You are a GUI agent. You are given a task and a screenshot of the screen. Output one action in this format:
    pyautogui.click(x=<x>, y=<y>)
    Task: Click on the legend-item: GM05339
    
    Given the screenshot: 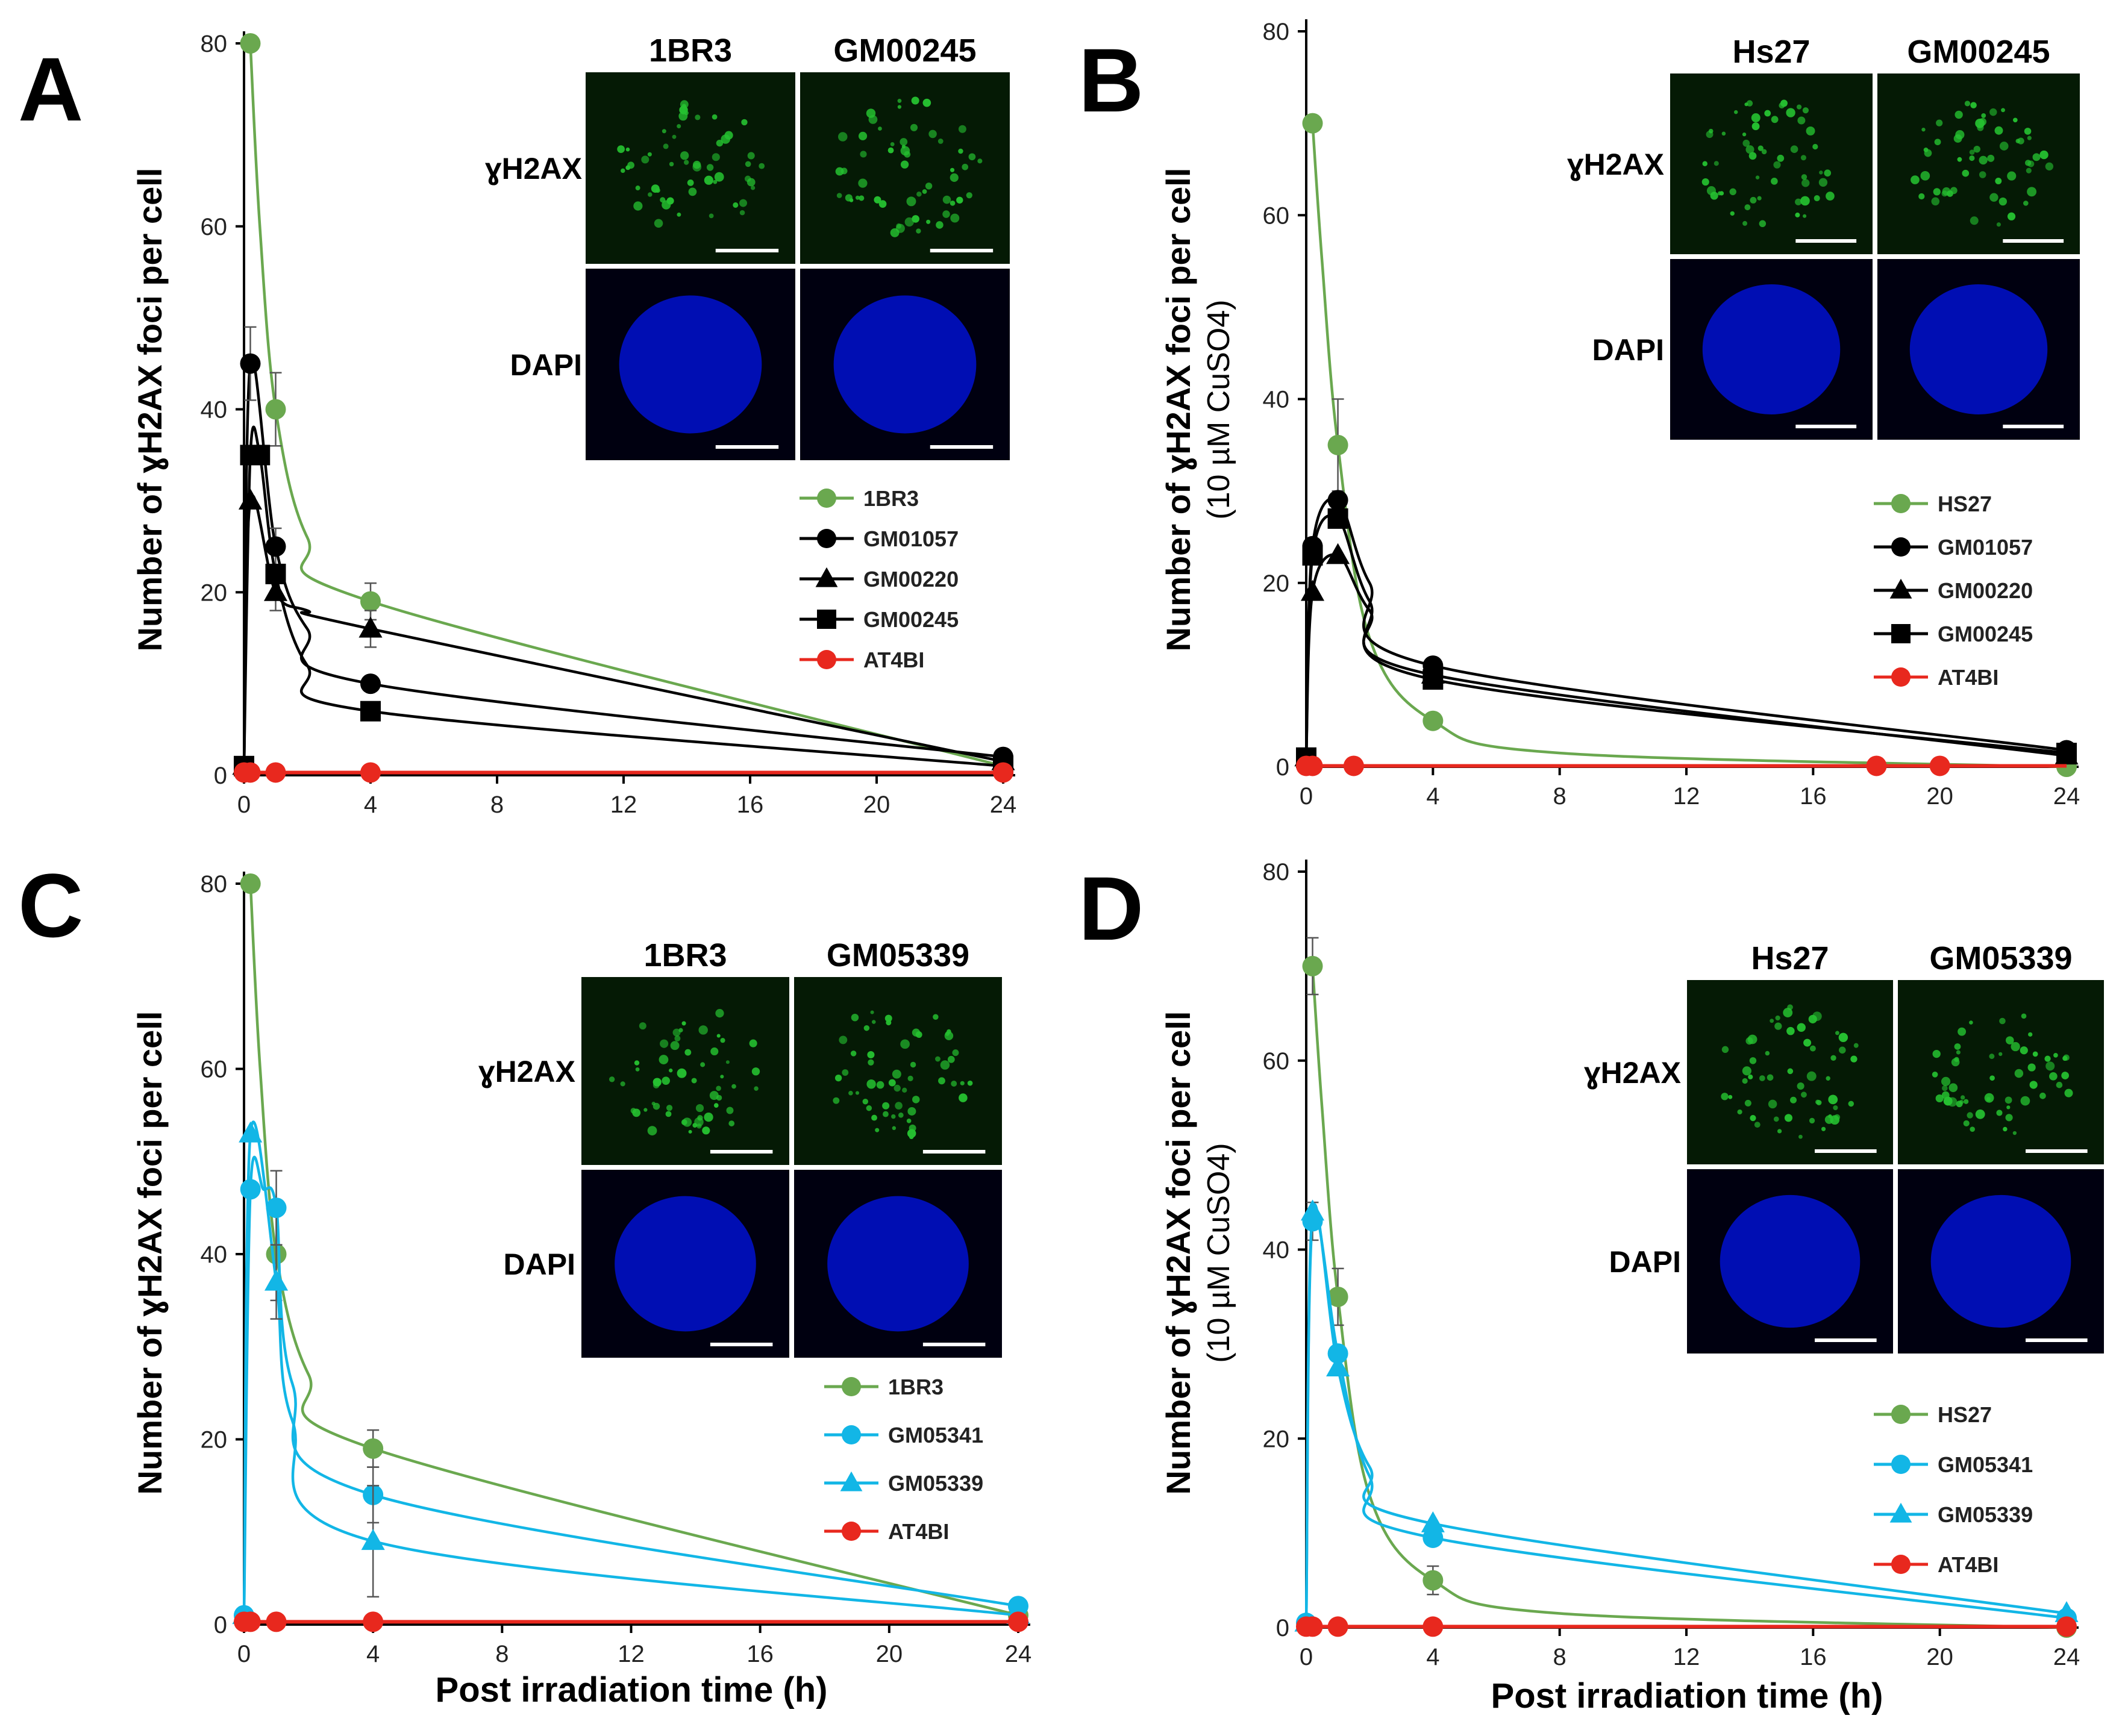 What is the action you would take?
    pyautogui.click(x=903, y=1483)
    